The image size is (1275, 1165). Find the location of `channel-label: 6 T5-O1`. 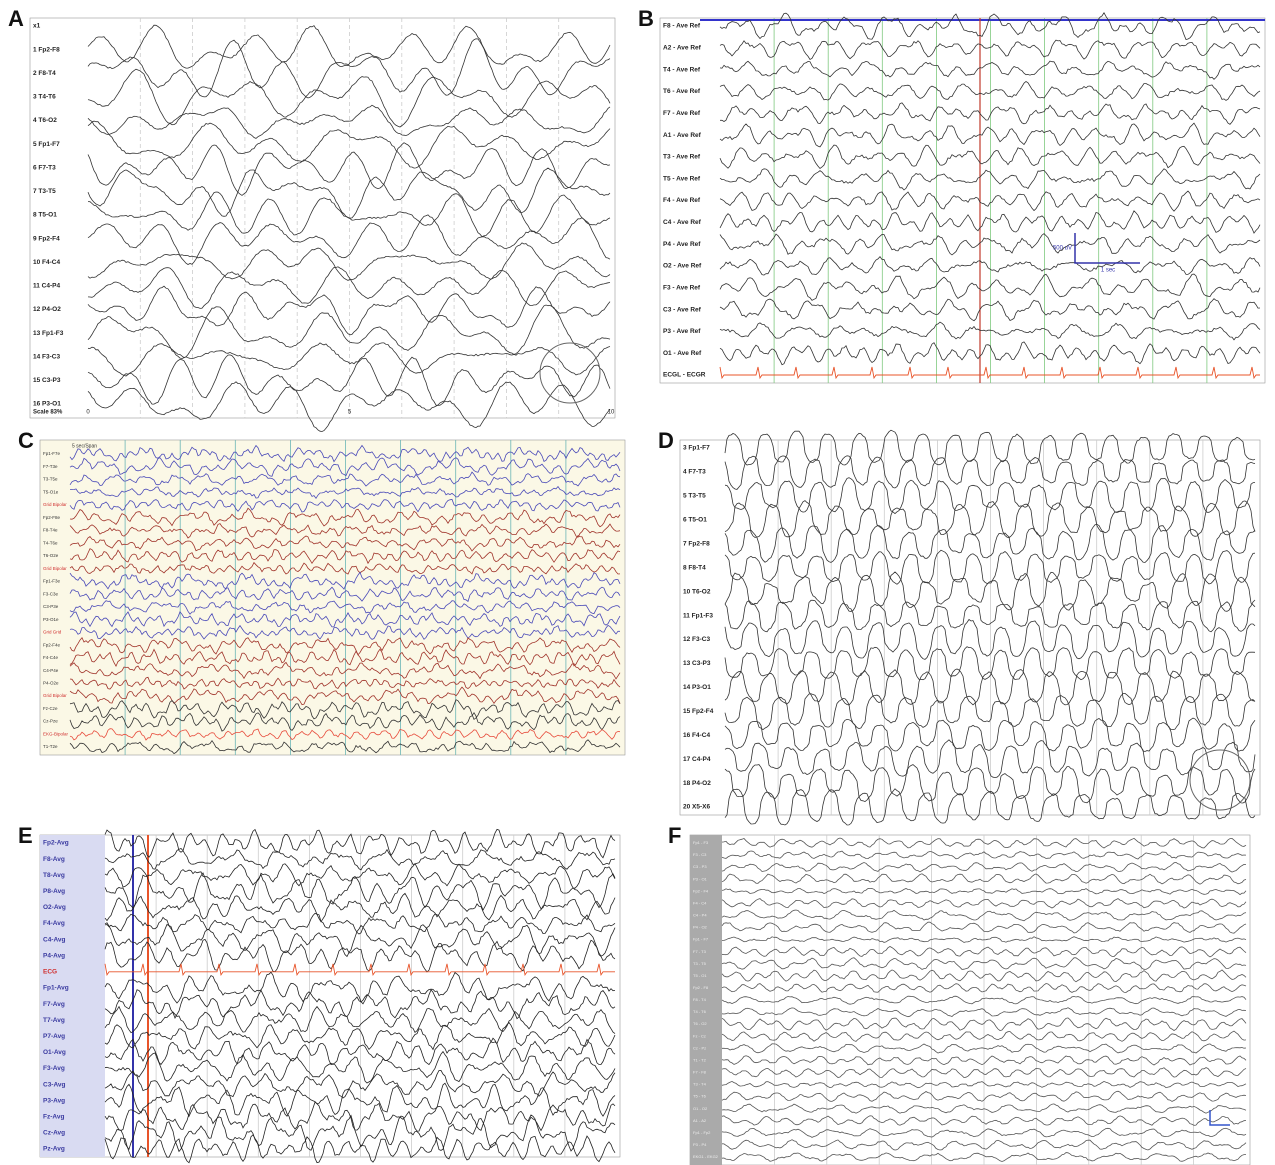

channel-label: 6 T5-O1 is located at coordinates (695, 520).